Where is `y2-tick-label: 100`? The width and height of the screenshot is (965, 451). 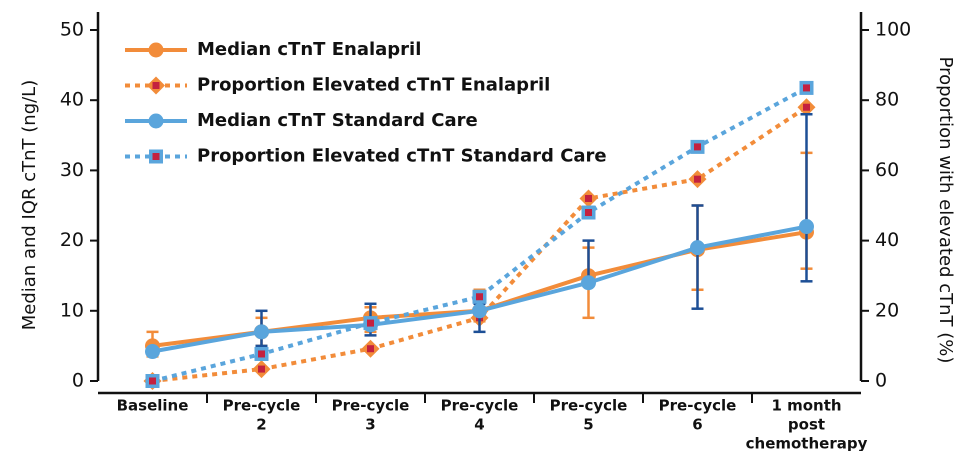
y2-tick-label: 100 is located at coordinates (893, 30).